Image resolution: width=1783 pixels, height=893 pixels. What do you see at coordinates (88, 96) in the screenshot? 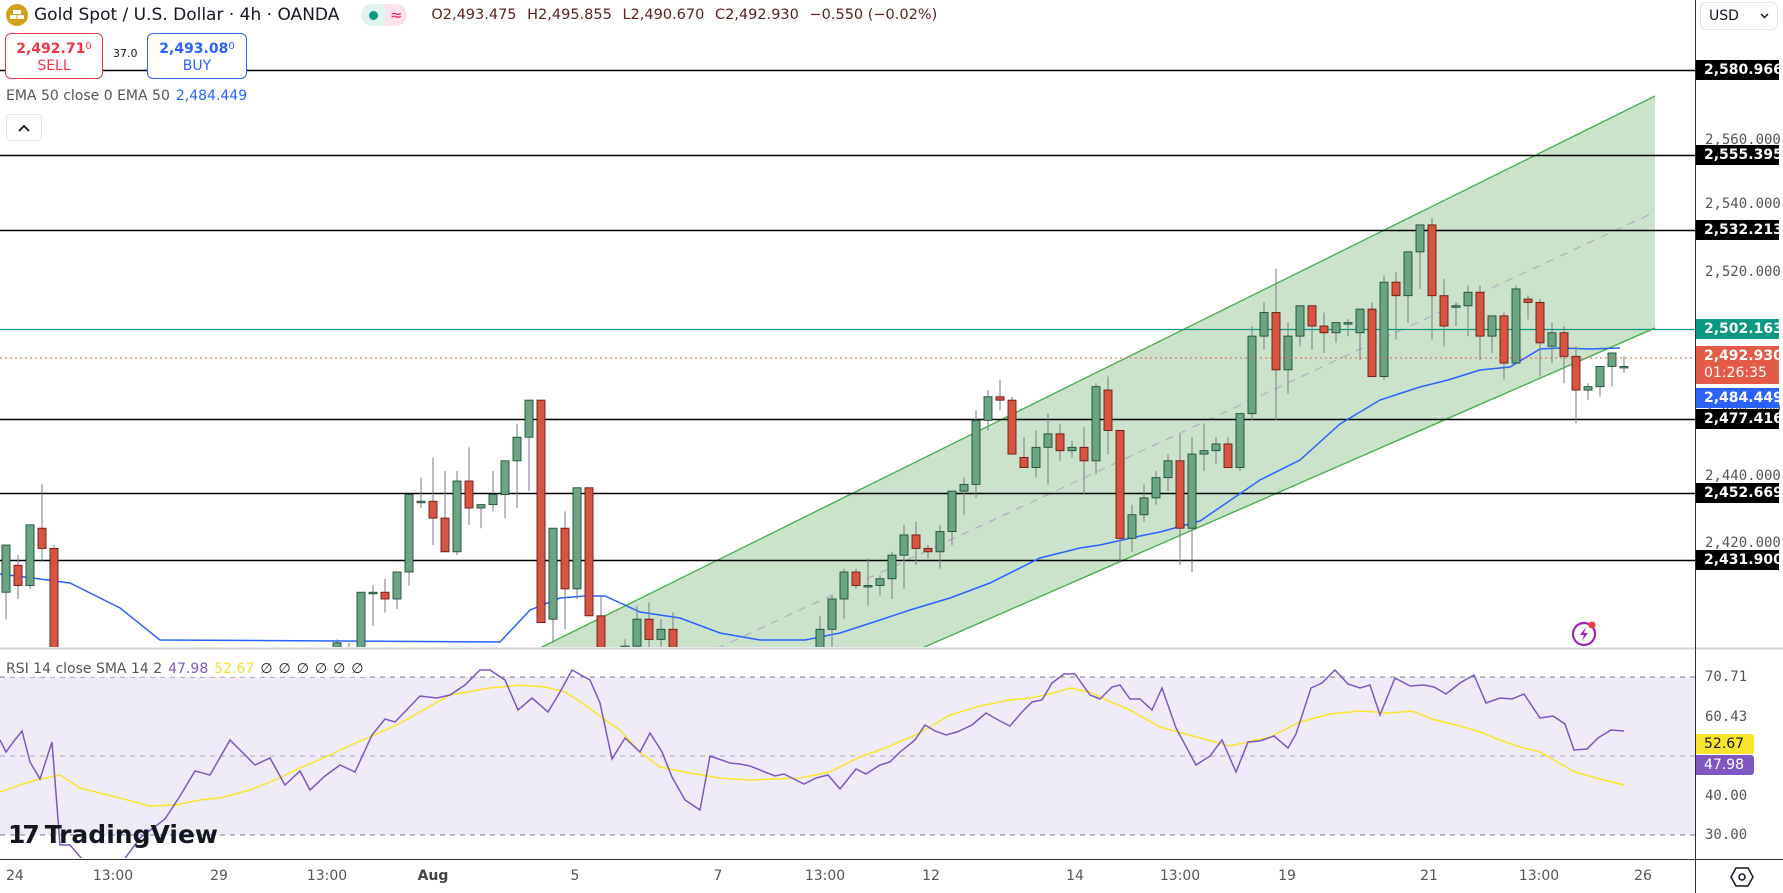
I see `ema-legend-label: EMA 50 close 0 EMA 50` at bounding box center [88, 96].